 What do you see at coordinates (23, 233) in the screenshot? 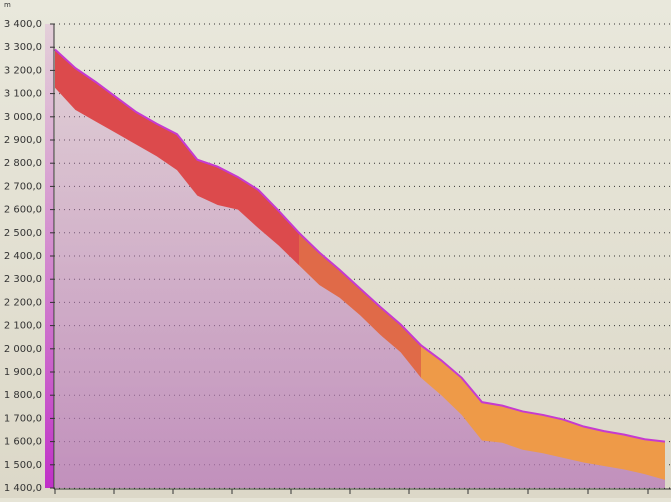
I see `y-tick-label: 2 500,0` at bounding box center [23, 233].